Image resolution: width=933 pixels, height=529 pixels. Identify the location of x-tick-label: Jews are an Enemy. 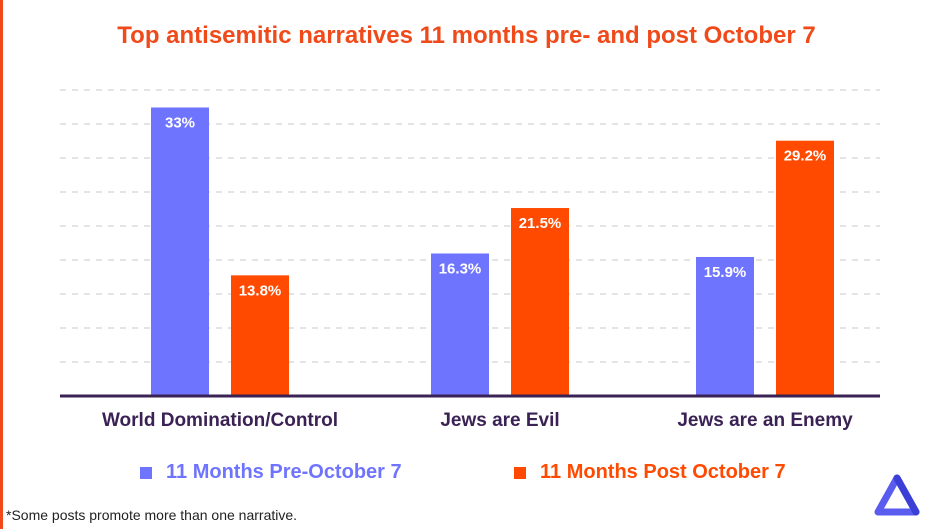
(765, 420).